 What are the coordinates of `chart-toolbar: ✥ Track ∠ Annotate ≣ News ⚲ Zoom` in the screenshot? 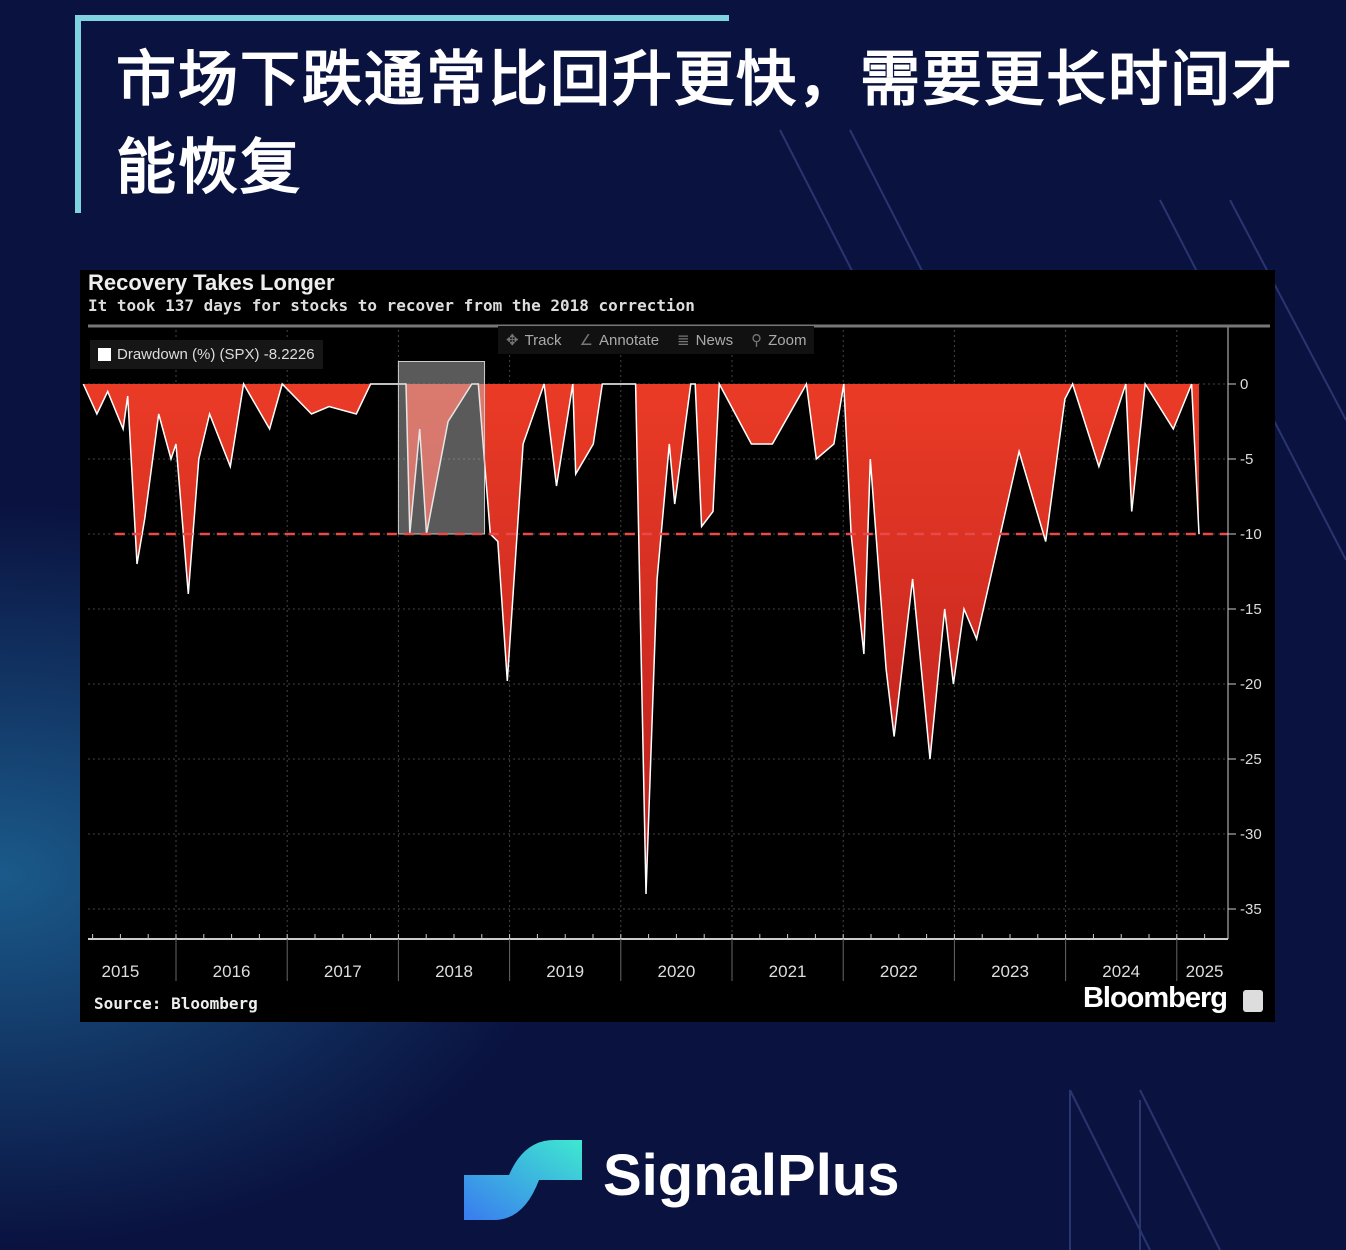 It's located at (656, 340).